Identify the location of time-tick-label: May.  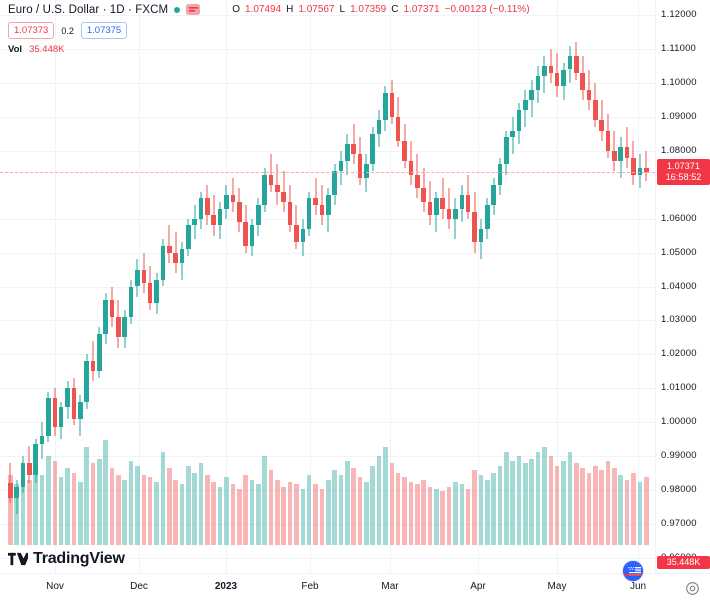
(557, 586).